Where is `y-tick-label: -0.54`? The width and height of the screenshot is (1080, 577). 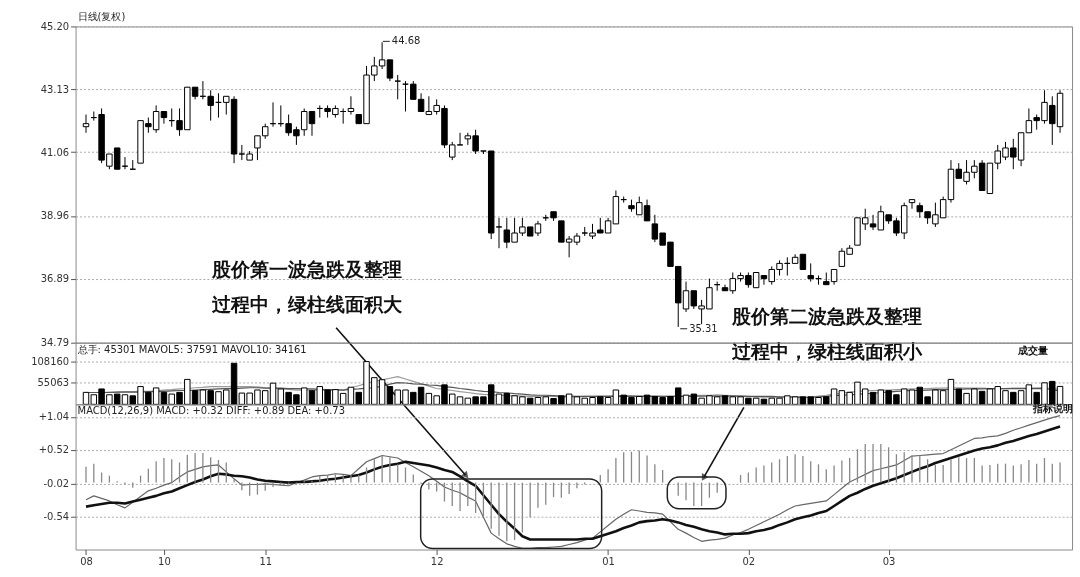
y-tick-label: -0.54 is located at coordinates (56, 517).